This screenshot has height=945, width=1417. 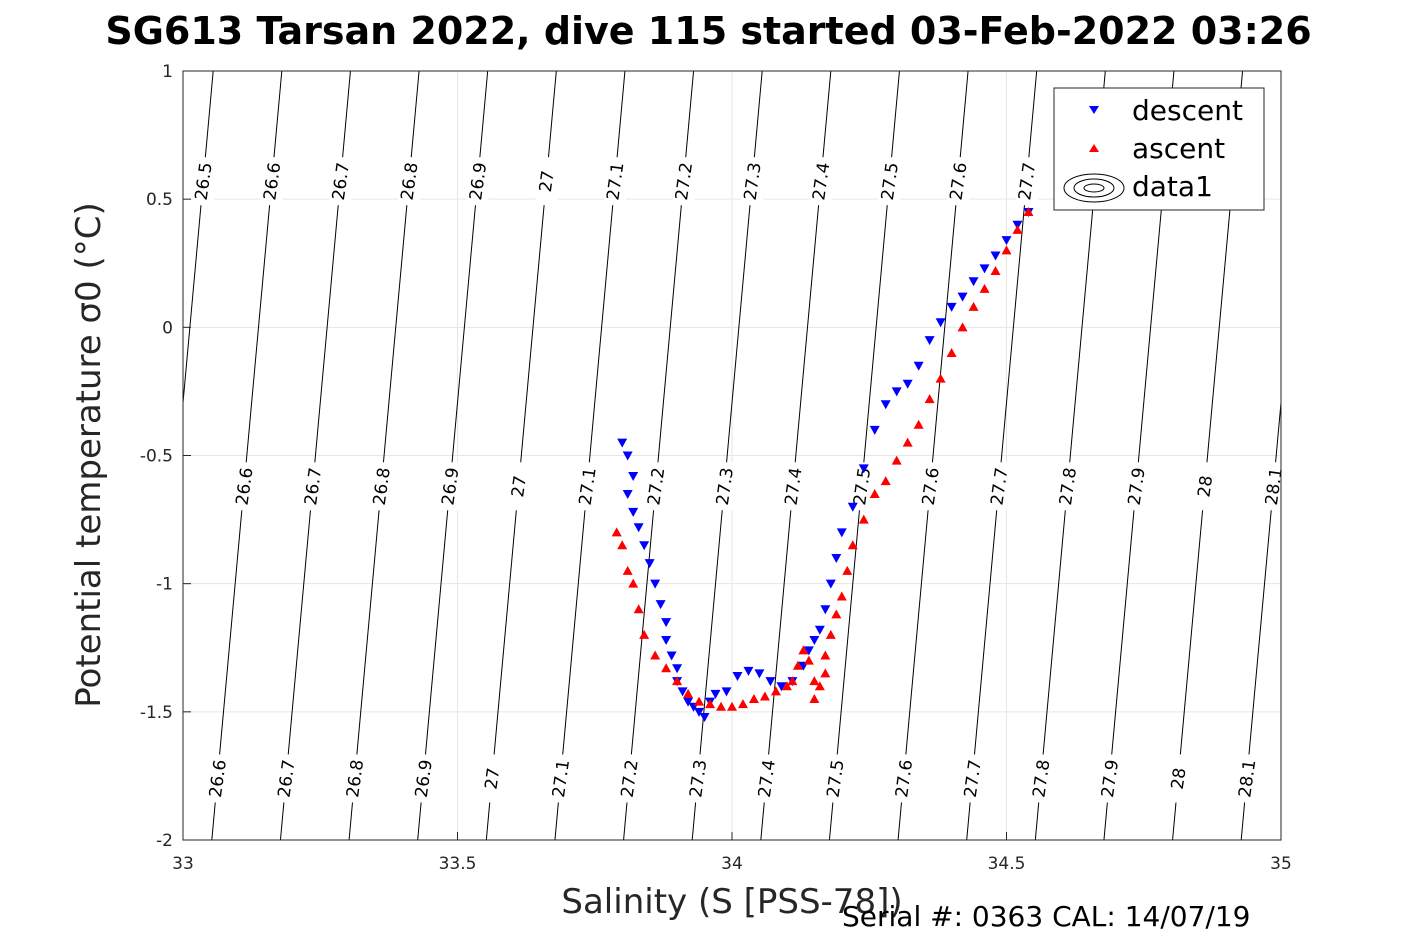 I want to click on y-tick-label: -1, so click(x=164, y=585).